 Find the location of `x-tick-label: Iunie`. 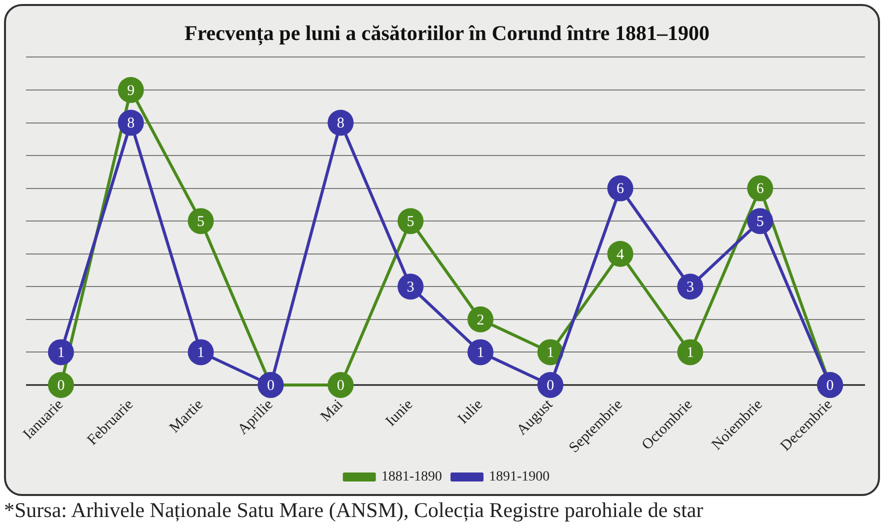

x-tick-label: Iunie is located at coordinates (399, 413).